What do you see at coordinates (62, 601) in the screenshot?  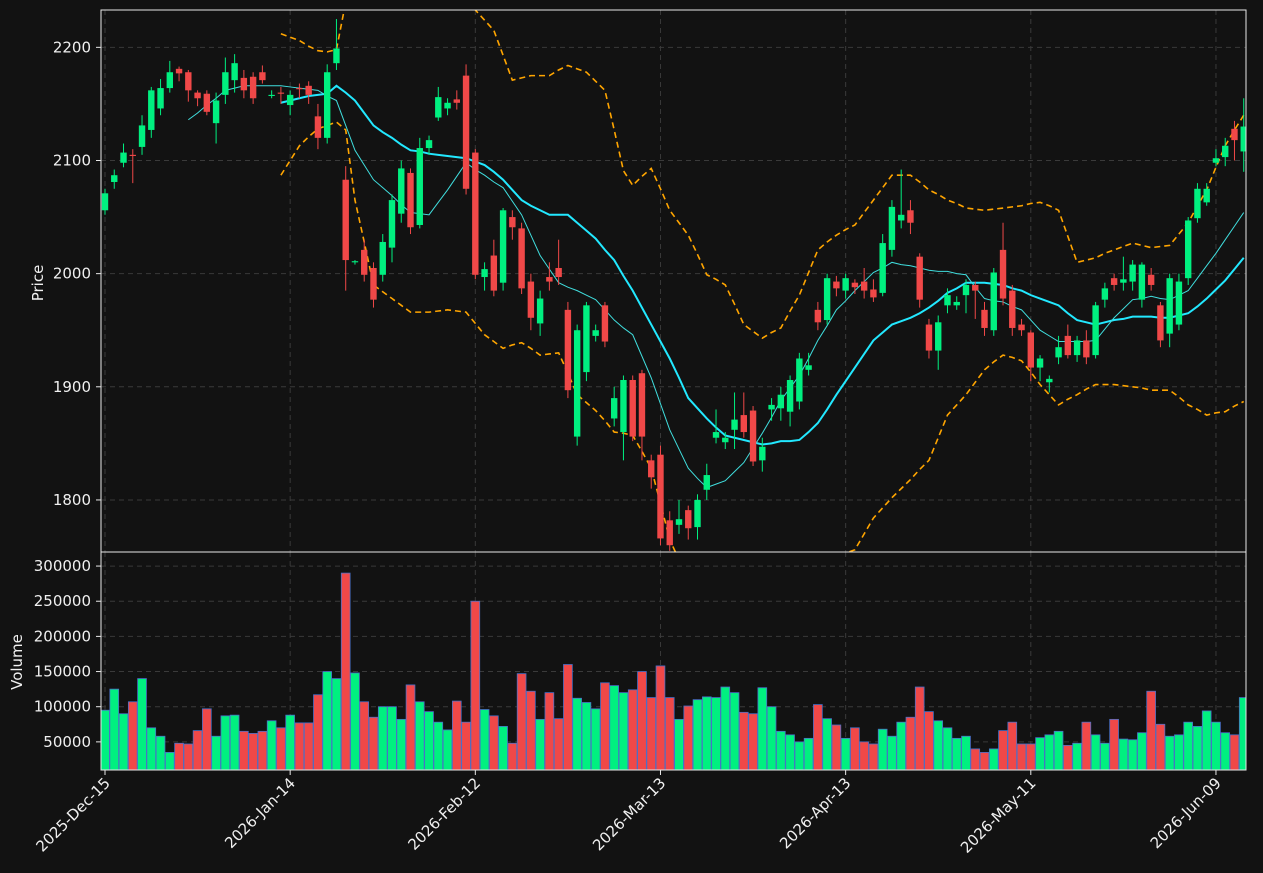 I see `y-tick-label: 250000` at bounding box center [62, 601].